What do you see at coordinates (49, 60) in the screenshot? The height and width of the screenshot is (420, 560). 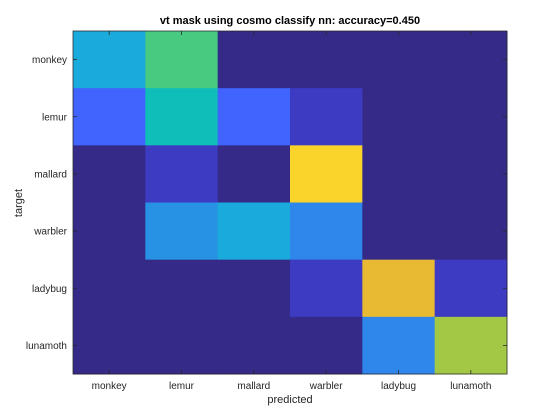 I see `y-tick-label: monkey` at bounding box center [49, 60].